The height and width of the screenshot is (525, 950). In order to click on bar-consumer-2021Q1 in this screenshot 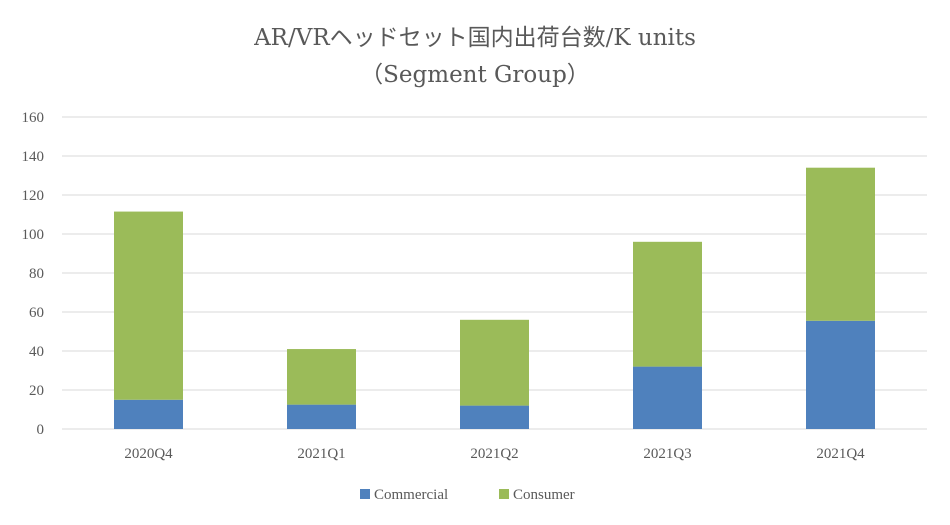, I will do `click(321, 377)`.